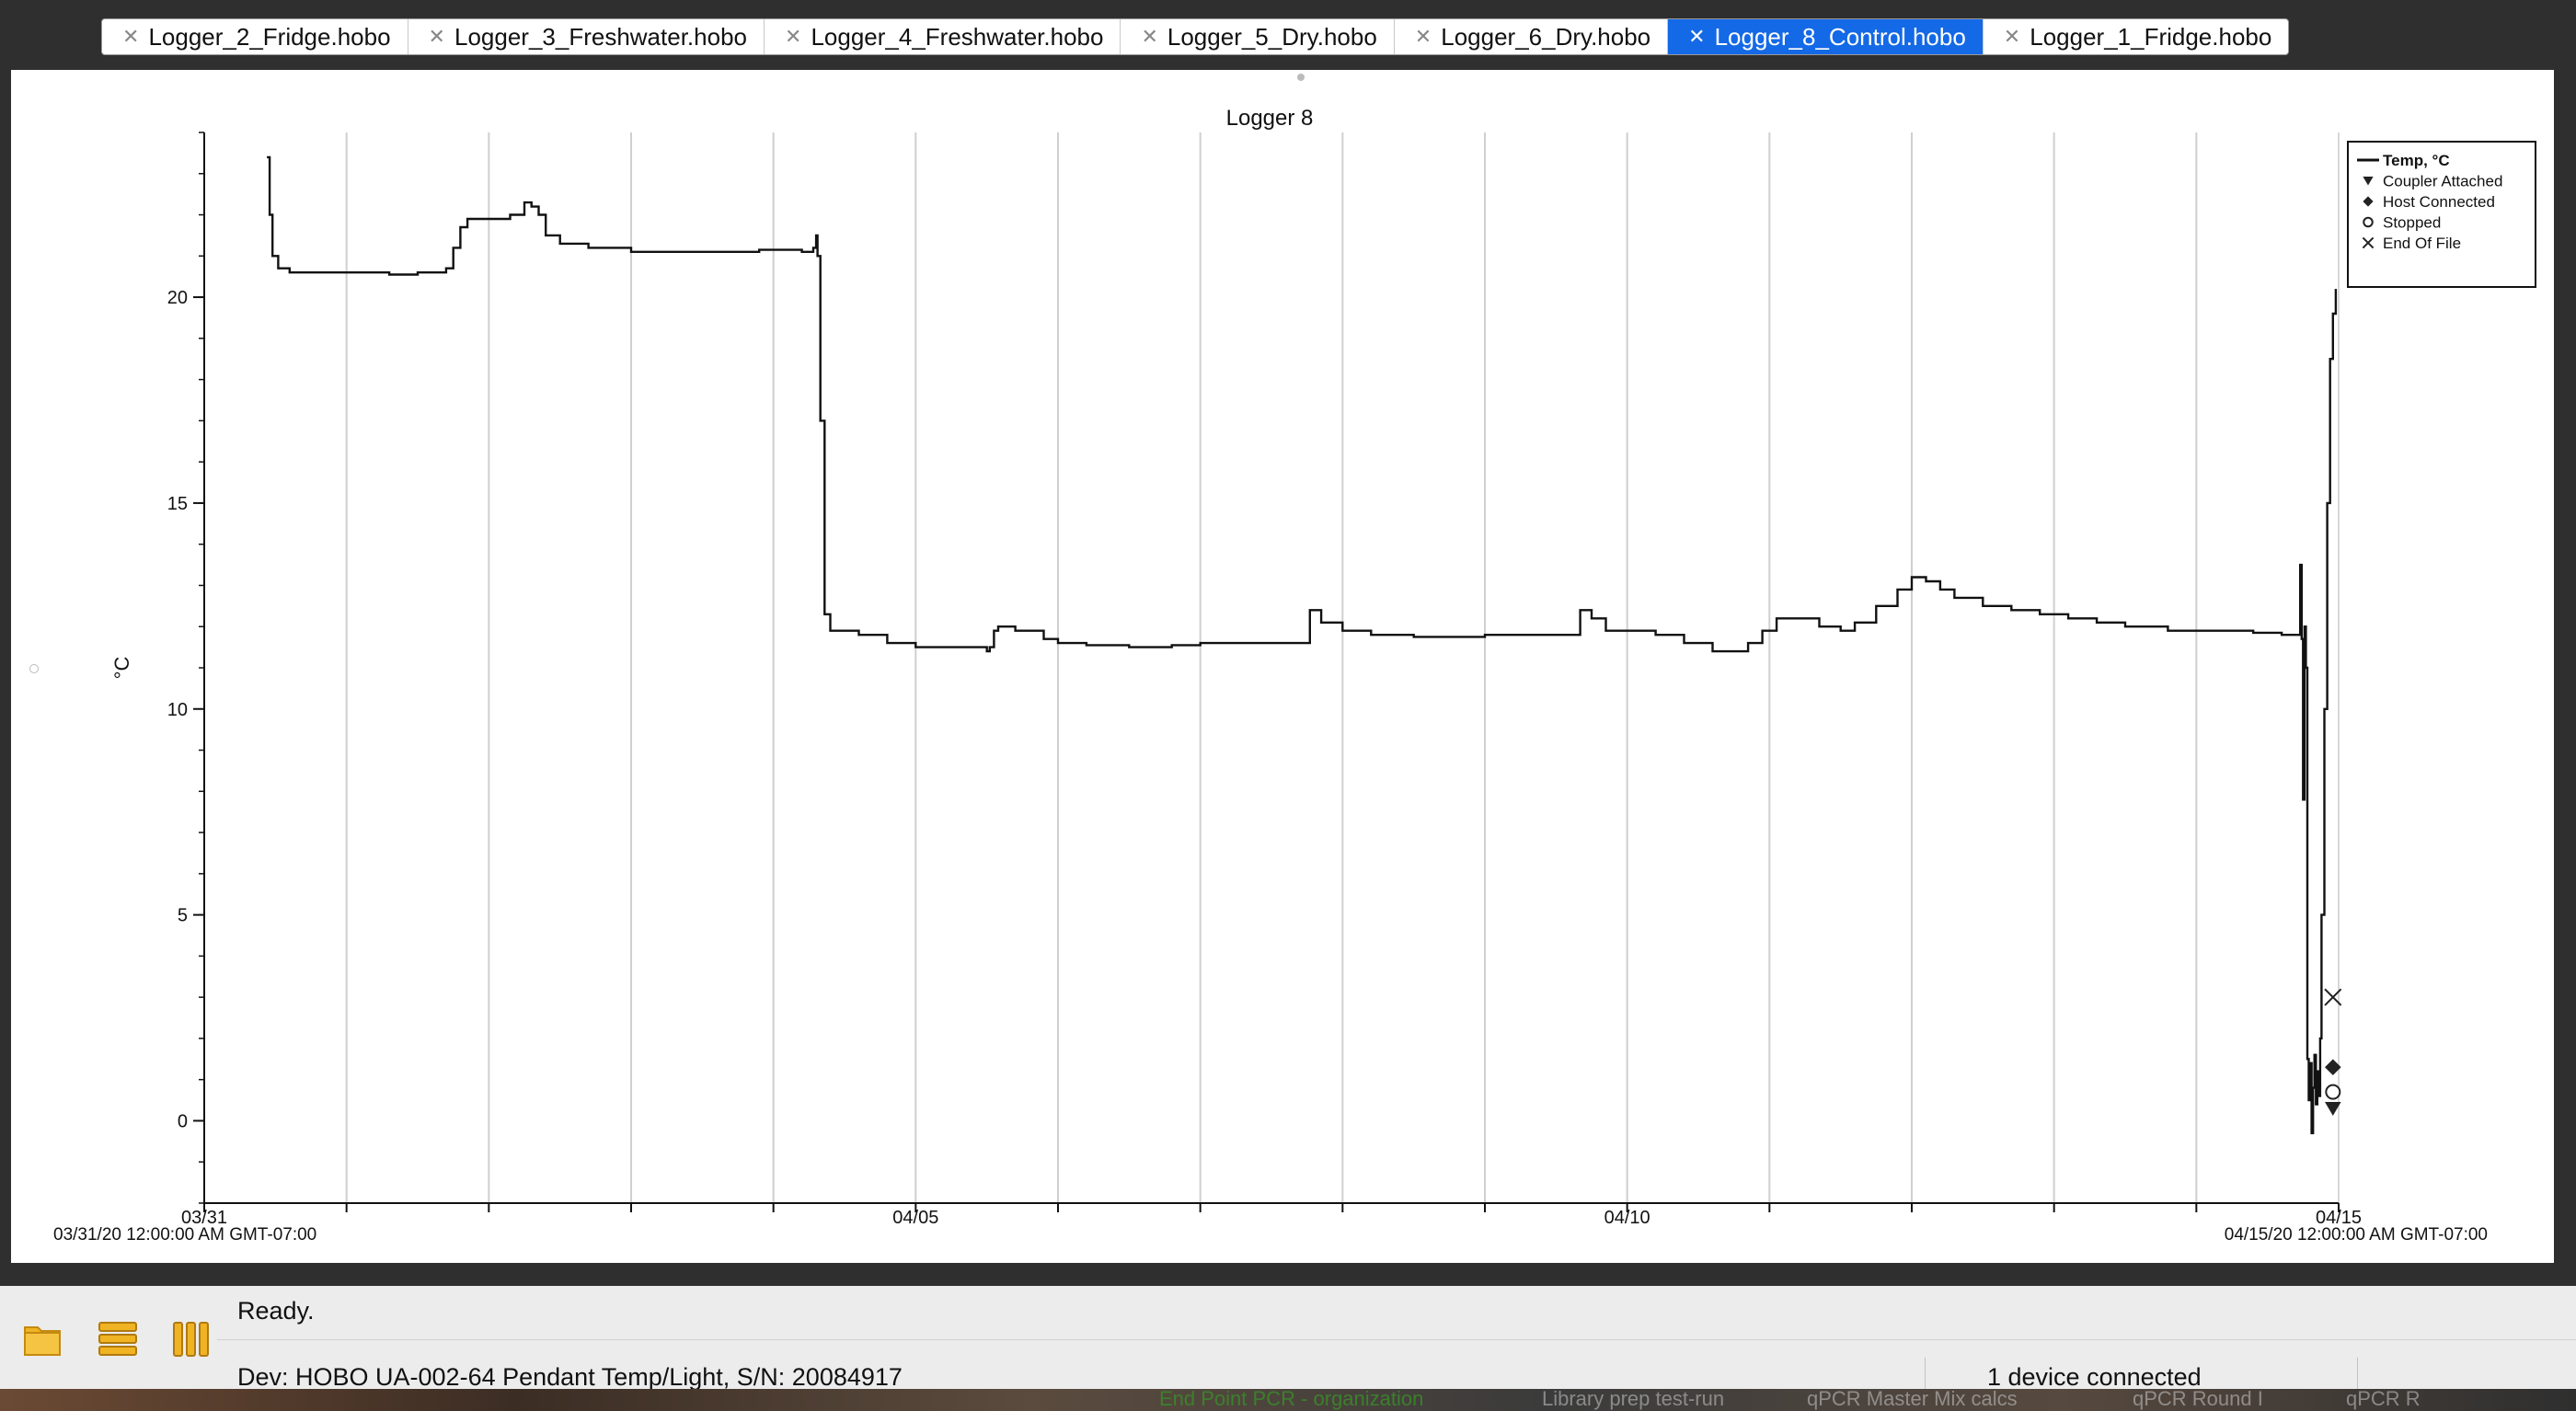 This screenshot has width=2576, height=1411. I want to click on legend-entry: Stopped, so click(2412, 223).